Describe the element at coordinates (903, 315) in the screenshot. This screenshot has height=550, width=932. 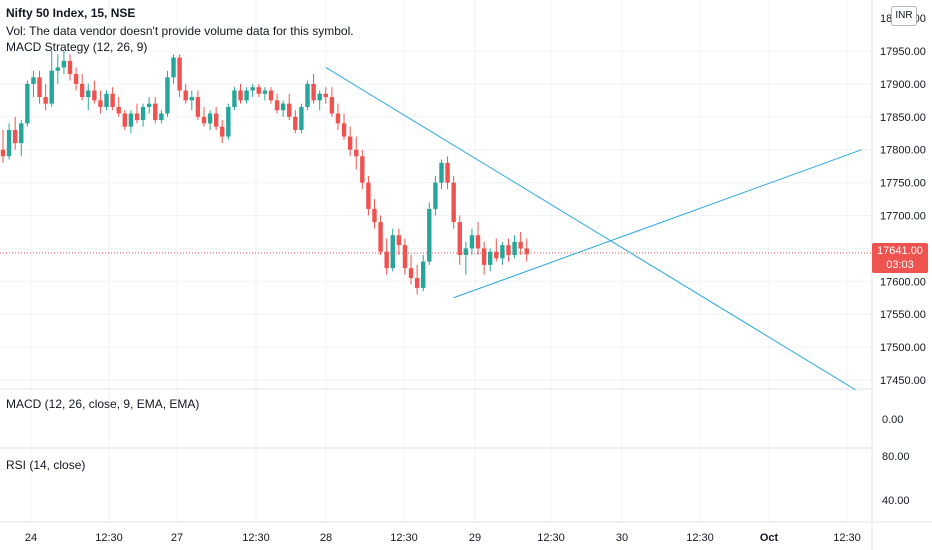
I see `price-tick-label: 17550.00` at that location.